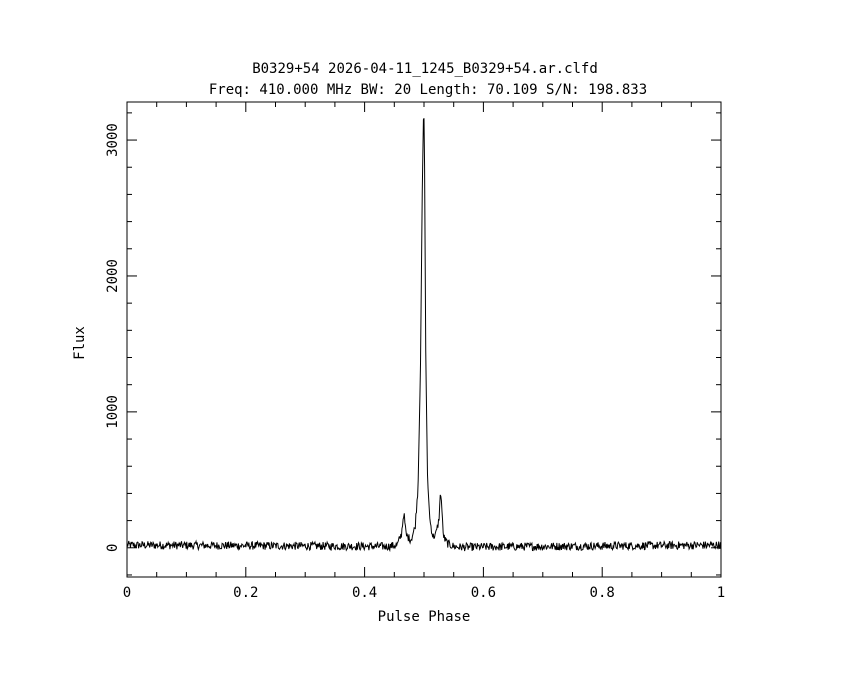 The image size is (850, 680). What do you see at coordinates (113, 276) in the screenshot?
I see `y-tick-label: 2000` at bounding box center [113, 276].